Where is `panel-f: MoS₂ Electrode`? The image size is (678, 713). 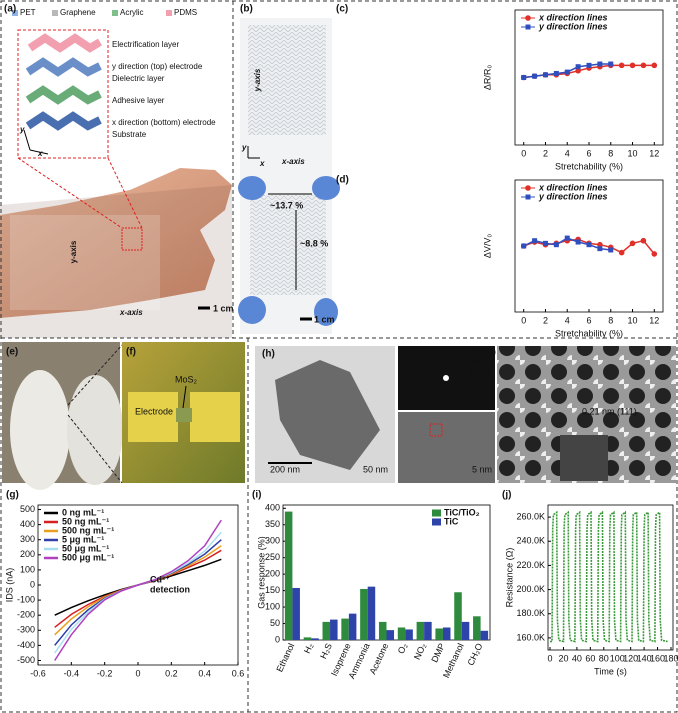
panel-f: MoS₂ Electrode is located at coordinates (183, 412).